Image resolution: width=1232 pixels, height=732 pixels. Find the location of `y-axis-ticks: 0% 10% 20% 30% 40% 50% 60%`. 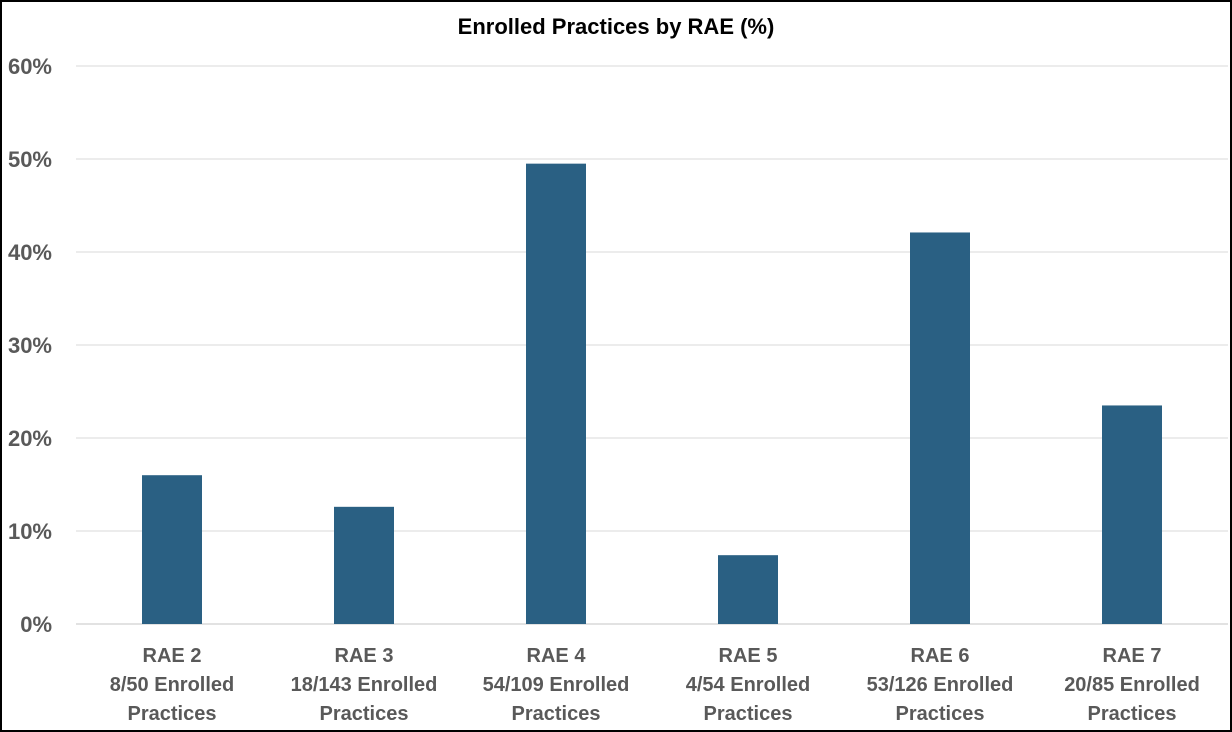

y-axis-ticks: 0% 10% 20% 30% 40% 50% 60% is located at coordinates (30, 345).